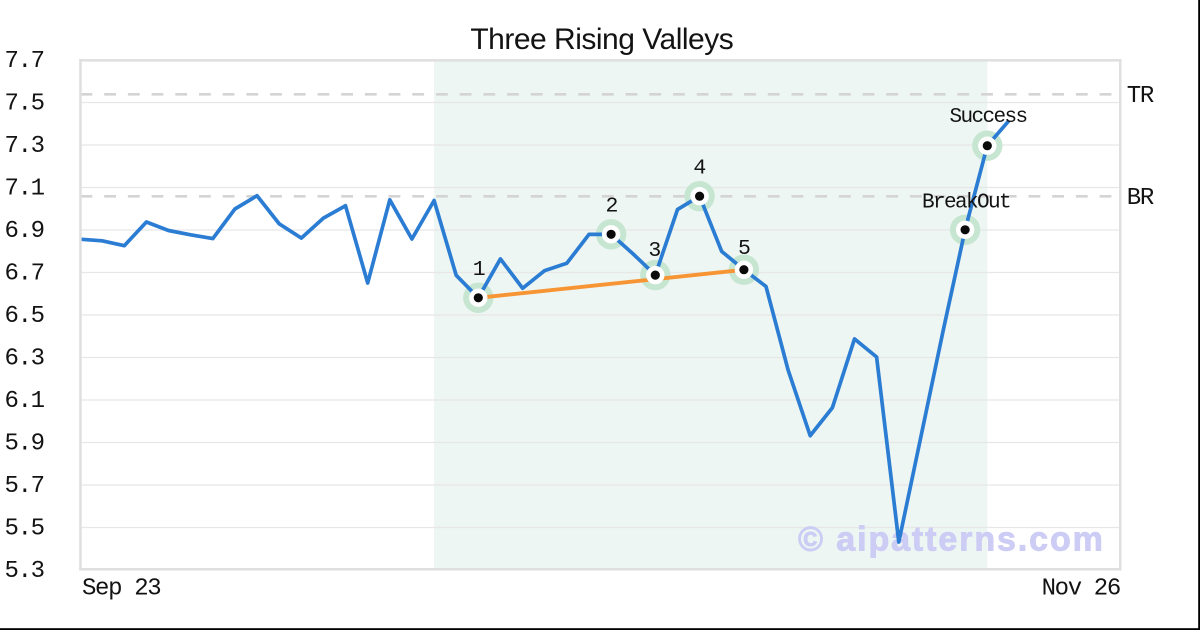 The height and width of the screenshot is (630, 1200). What do you see at coordinates (24, 316) in the screenshot?
I see `svg-text: 6.5` at bounding box center [24, 316].